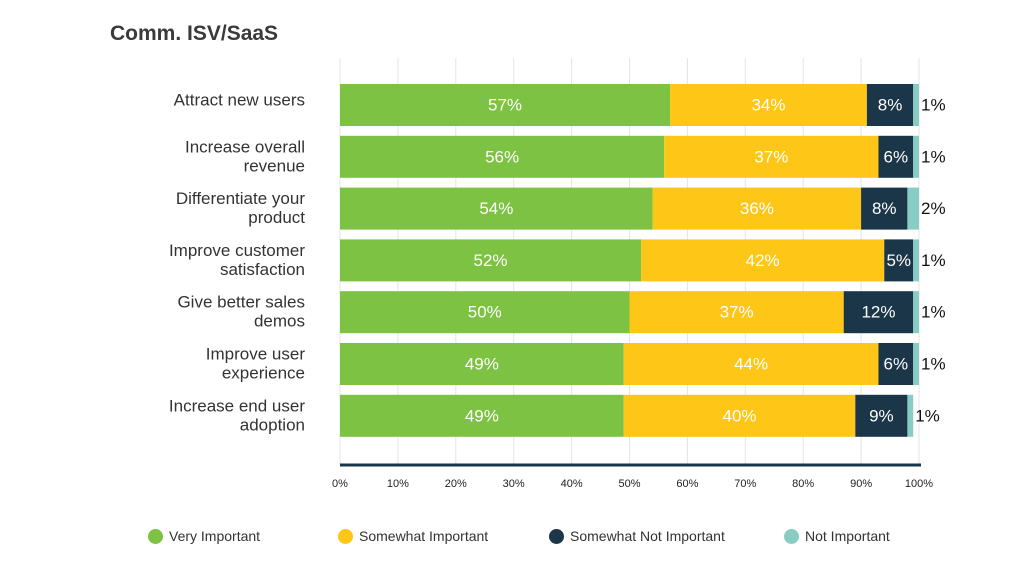  What do you see at coordinates (274, 165) in the screenshot?
I see `category-label: revenue` at bounding box center [274, 165].